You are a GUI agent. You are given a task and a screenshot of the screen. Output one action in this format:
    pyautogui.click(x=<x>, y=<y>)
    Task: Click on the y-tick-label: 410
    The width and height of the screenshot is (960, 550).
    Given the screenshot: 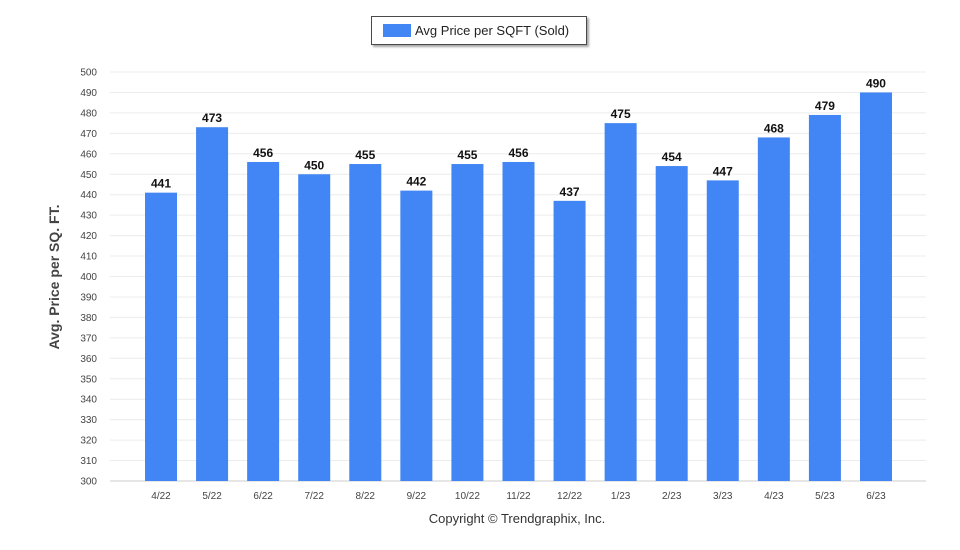 What is the action you would take?
    pyautogui.click(x=88, y=257)
    